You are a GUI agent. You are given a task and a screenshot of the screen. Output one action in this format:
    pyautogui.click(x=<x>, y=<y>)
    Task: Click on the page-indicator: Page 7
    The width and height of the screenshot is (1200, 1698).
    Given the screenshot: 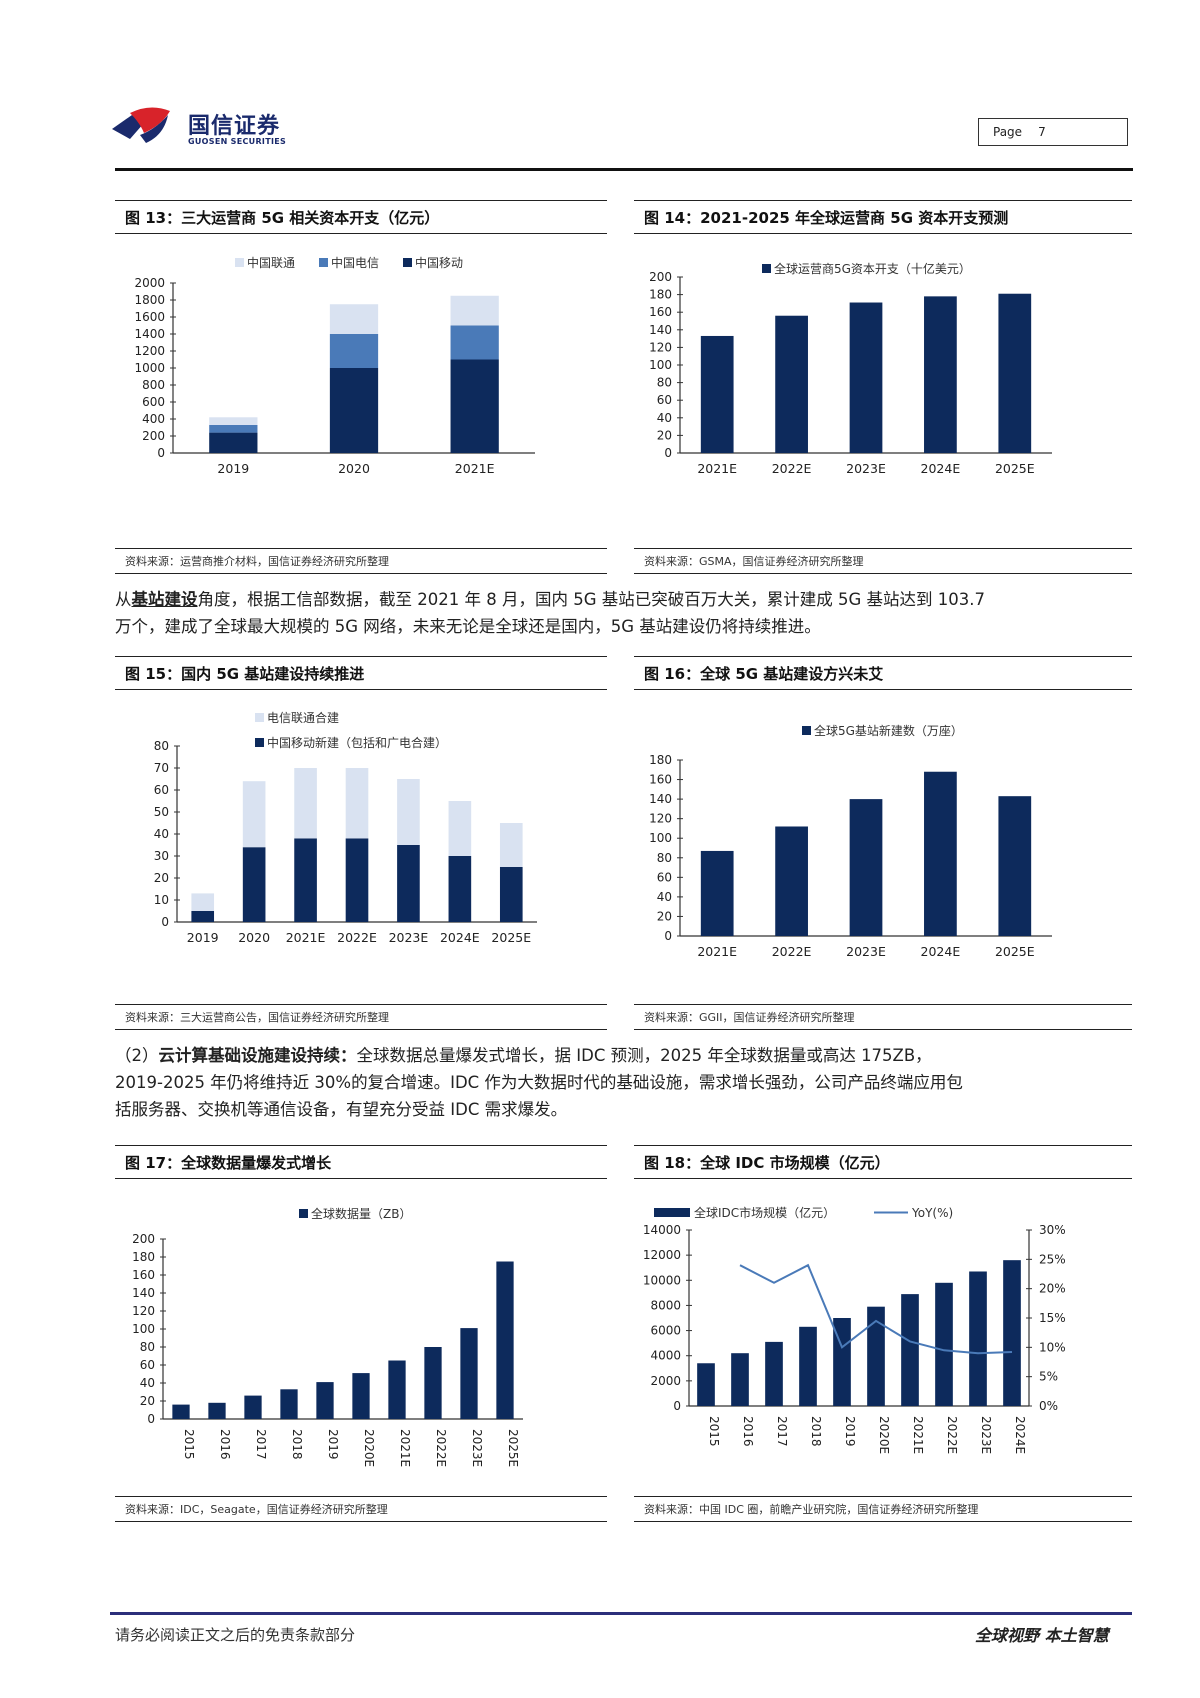 What is the action you would take?
    pyautogui.click(x=1053, y=132)
    